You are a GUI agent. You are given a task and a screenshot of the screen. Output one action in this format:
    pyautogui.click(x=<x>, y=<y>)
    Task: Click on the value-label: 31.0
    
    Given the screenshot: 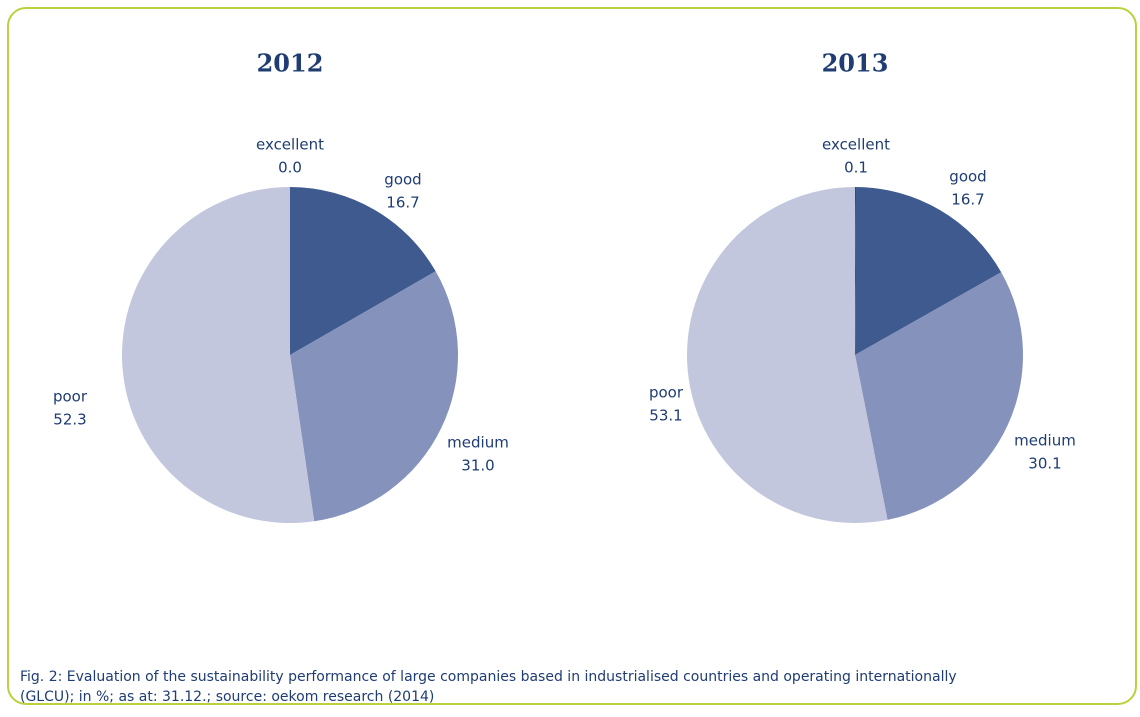 What is the action you would take?
    pyautogui.click(x=477, y=466)
    